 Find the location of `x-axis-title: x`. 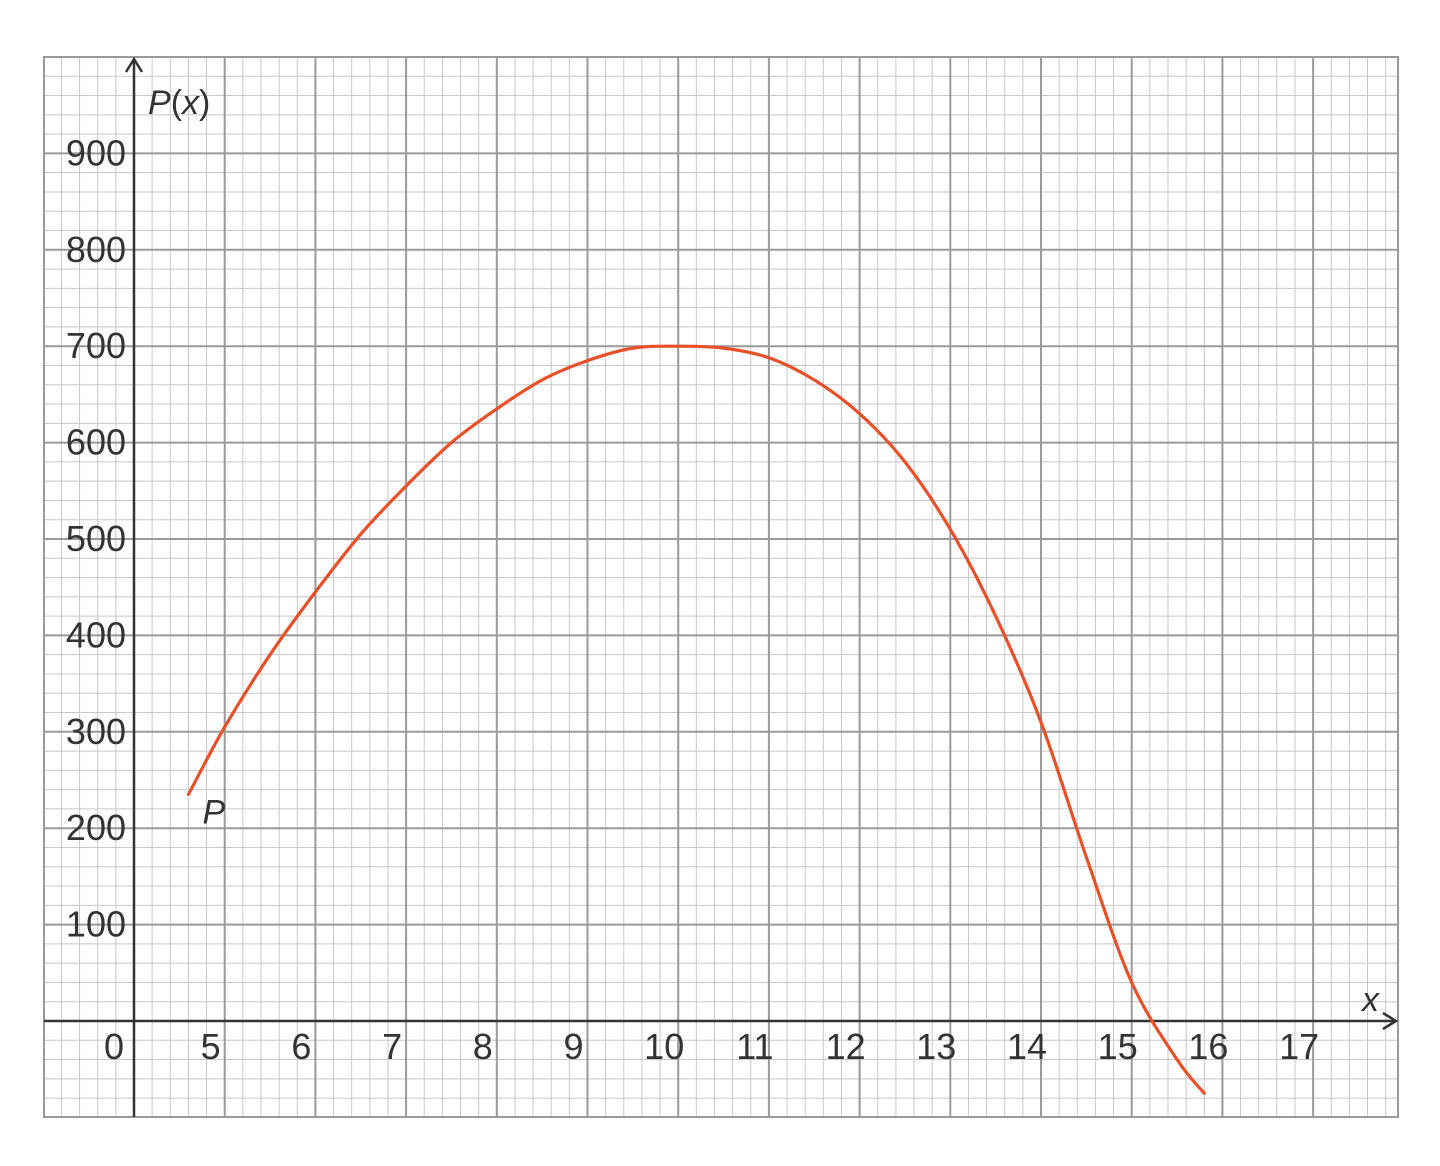

x-axis-title: x is located at coordinates (1370, 1000).